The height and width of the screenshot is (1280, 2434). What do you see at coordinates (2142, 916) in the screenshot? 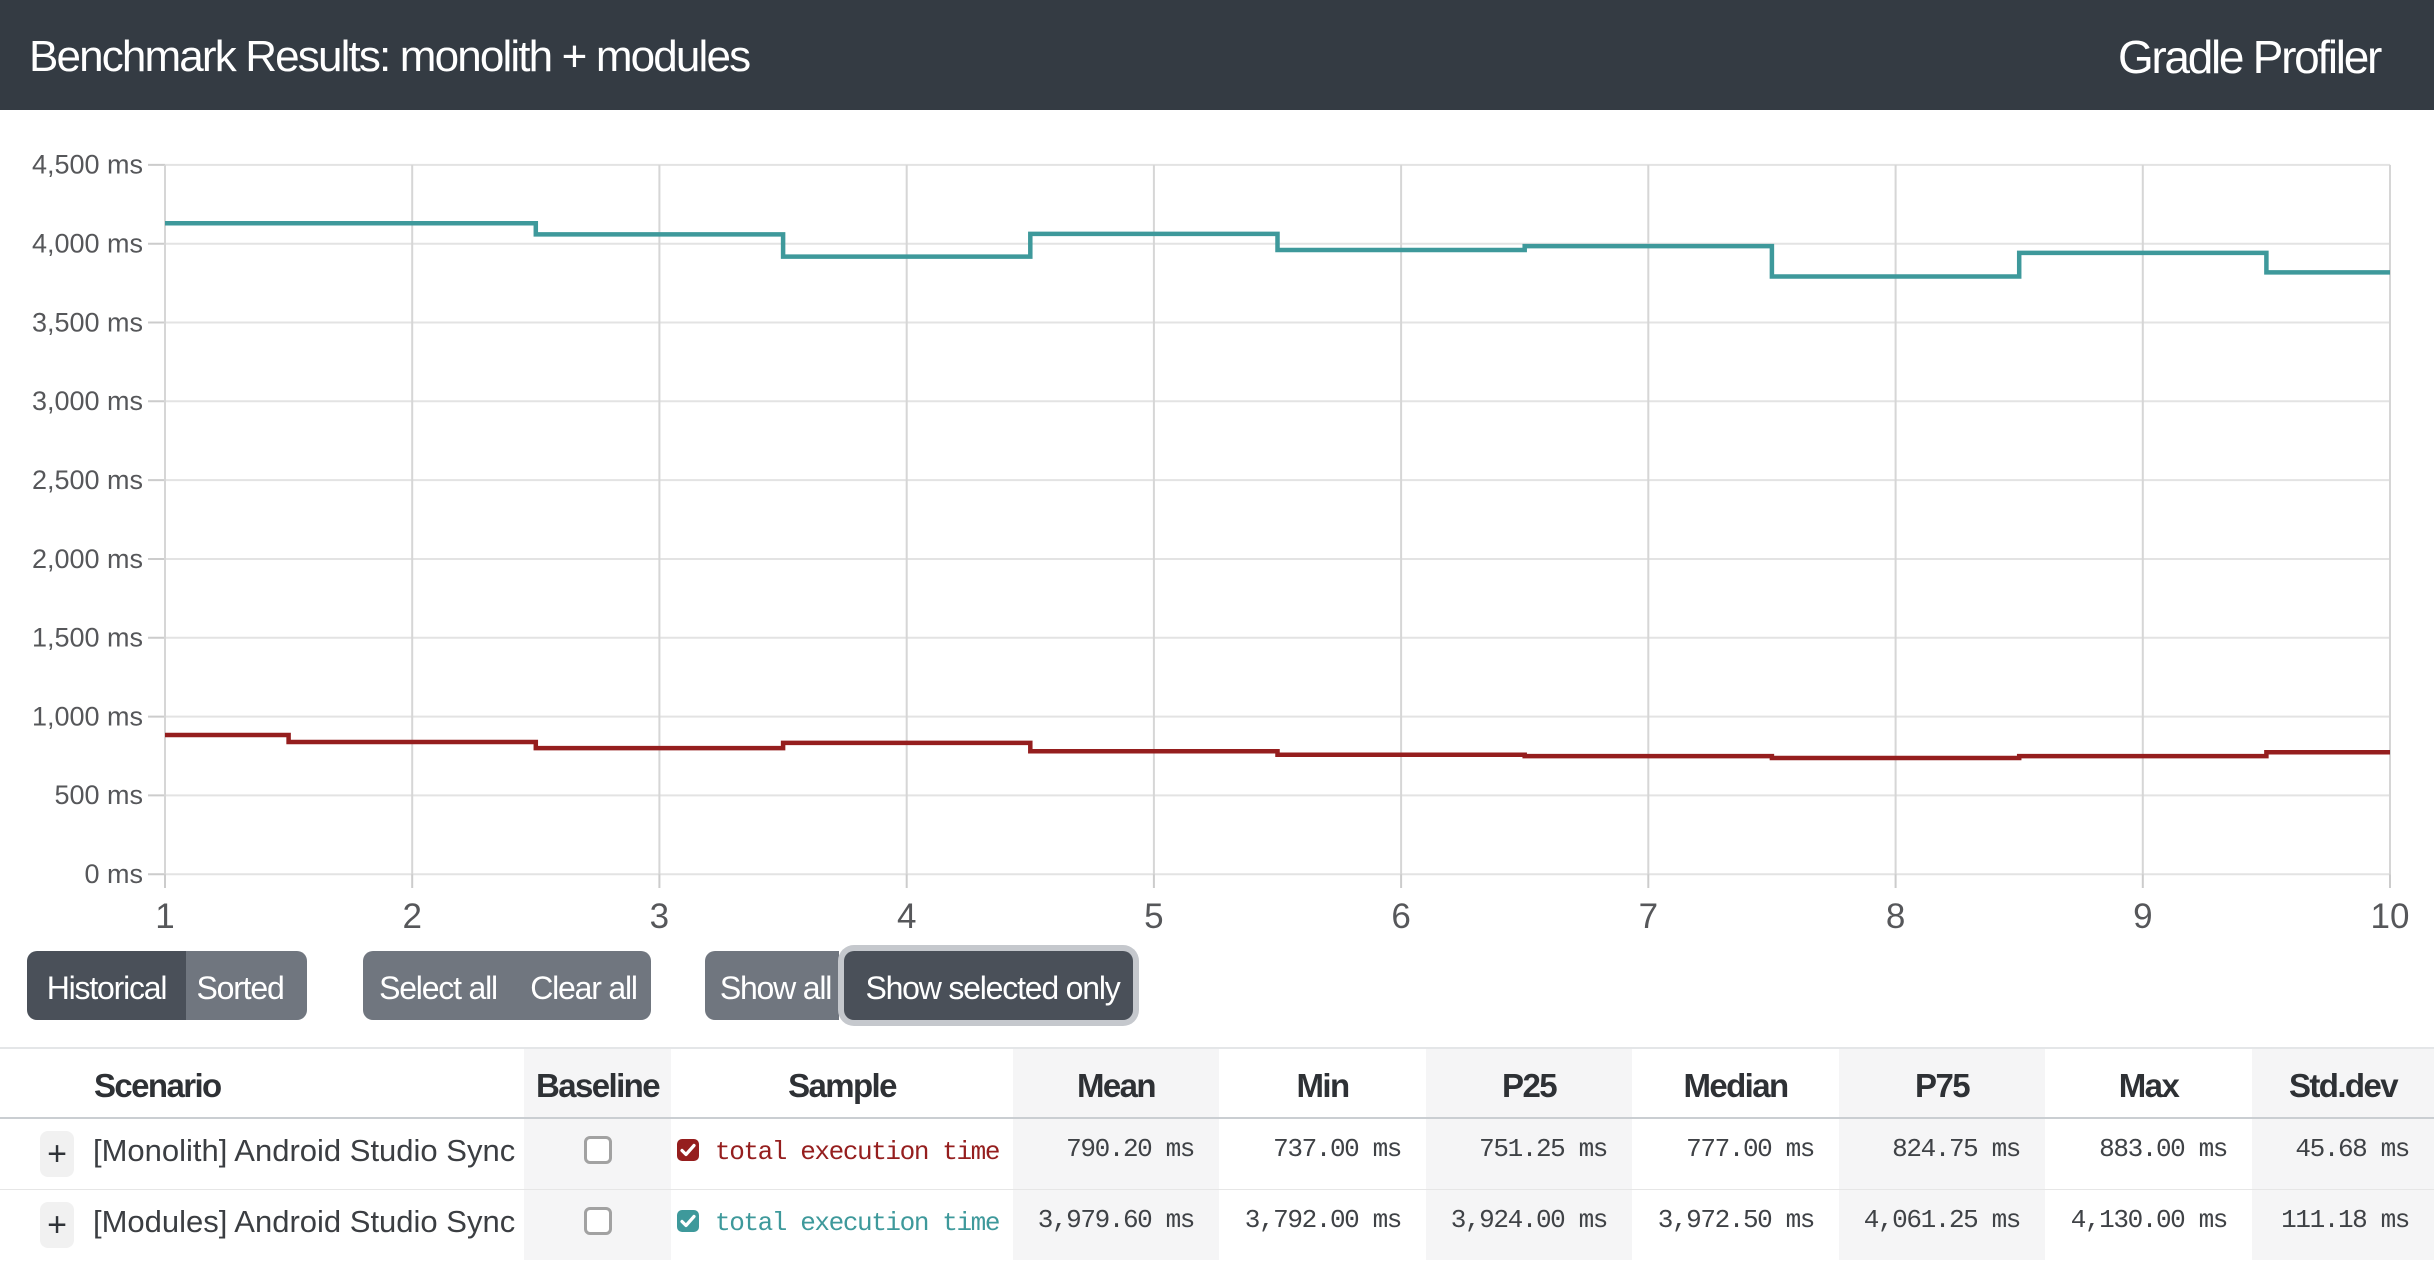
I see `svg-text: 9` at bounding box center [2142, 916].